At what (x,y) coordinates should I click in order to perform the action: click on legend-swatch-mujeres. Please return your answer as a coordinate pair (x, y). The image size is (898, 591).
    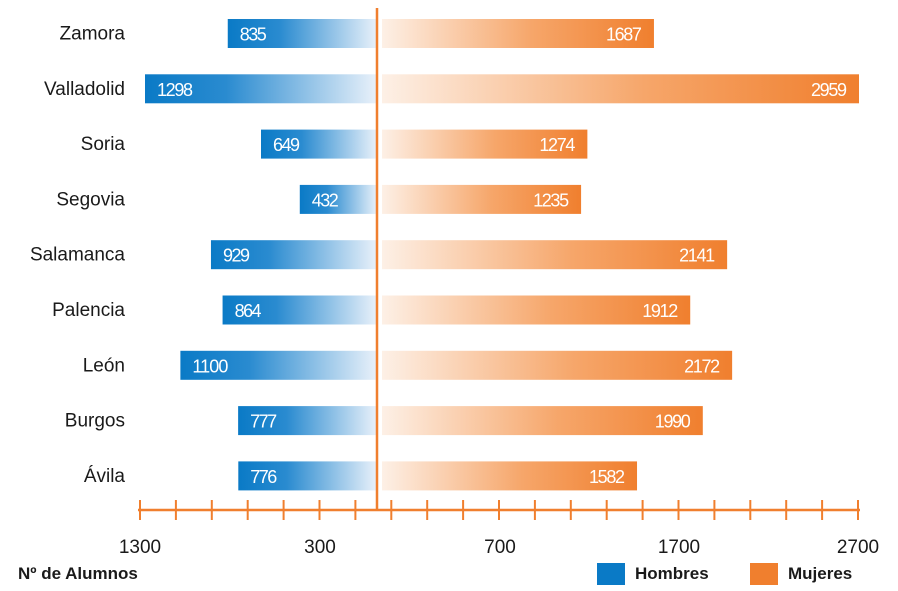
    Looking at the image, I should click on (764, 574).